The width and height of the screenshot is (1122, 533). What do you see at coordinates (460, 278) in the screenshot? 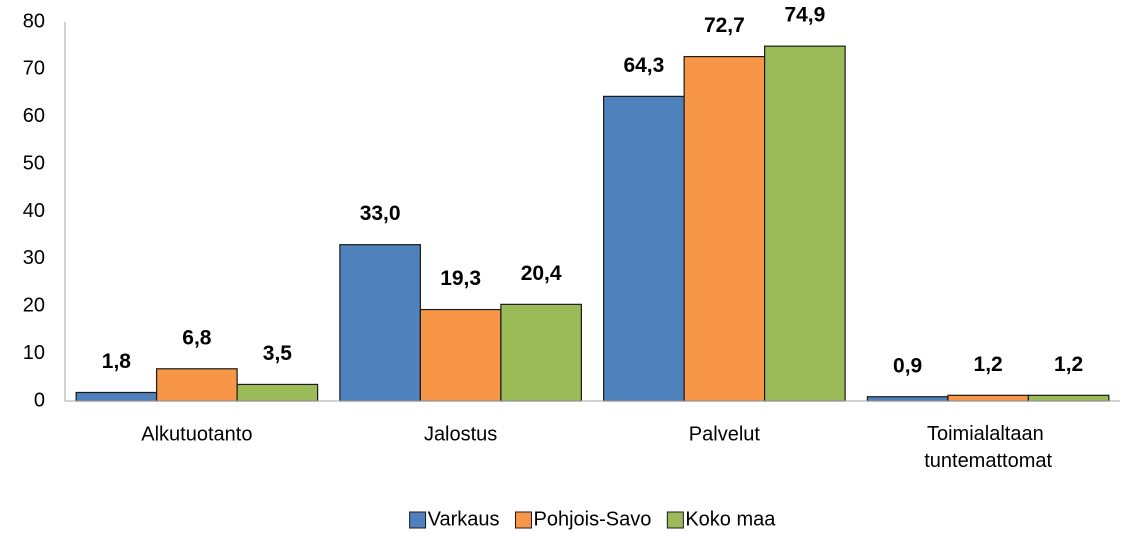
I see `value-label: 19,3` at bounding box center [460, 278].